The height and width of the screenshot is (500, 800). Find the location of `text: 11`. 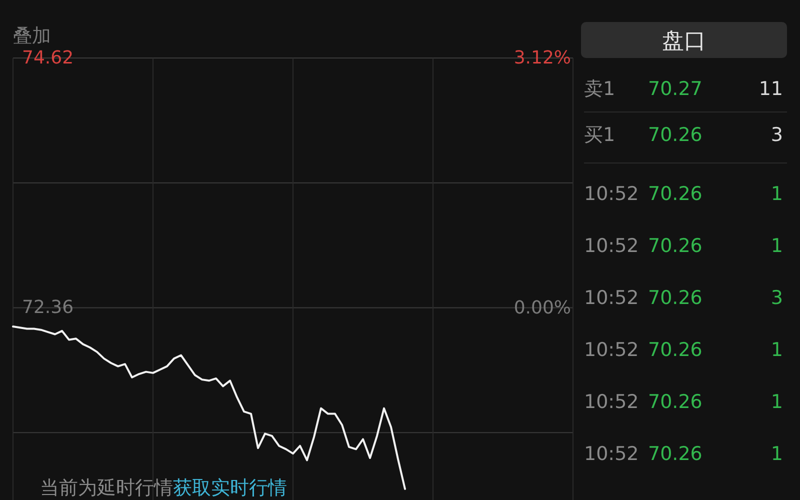

text: 11 is located at coordinates (770, 89).